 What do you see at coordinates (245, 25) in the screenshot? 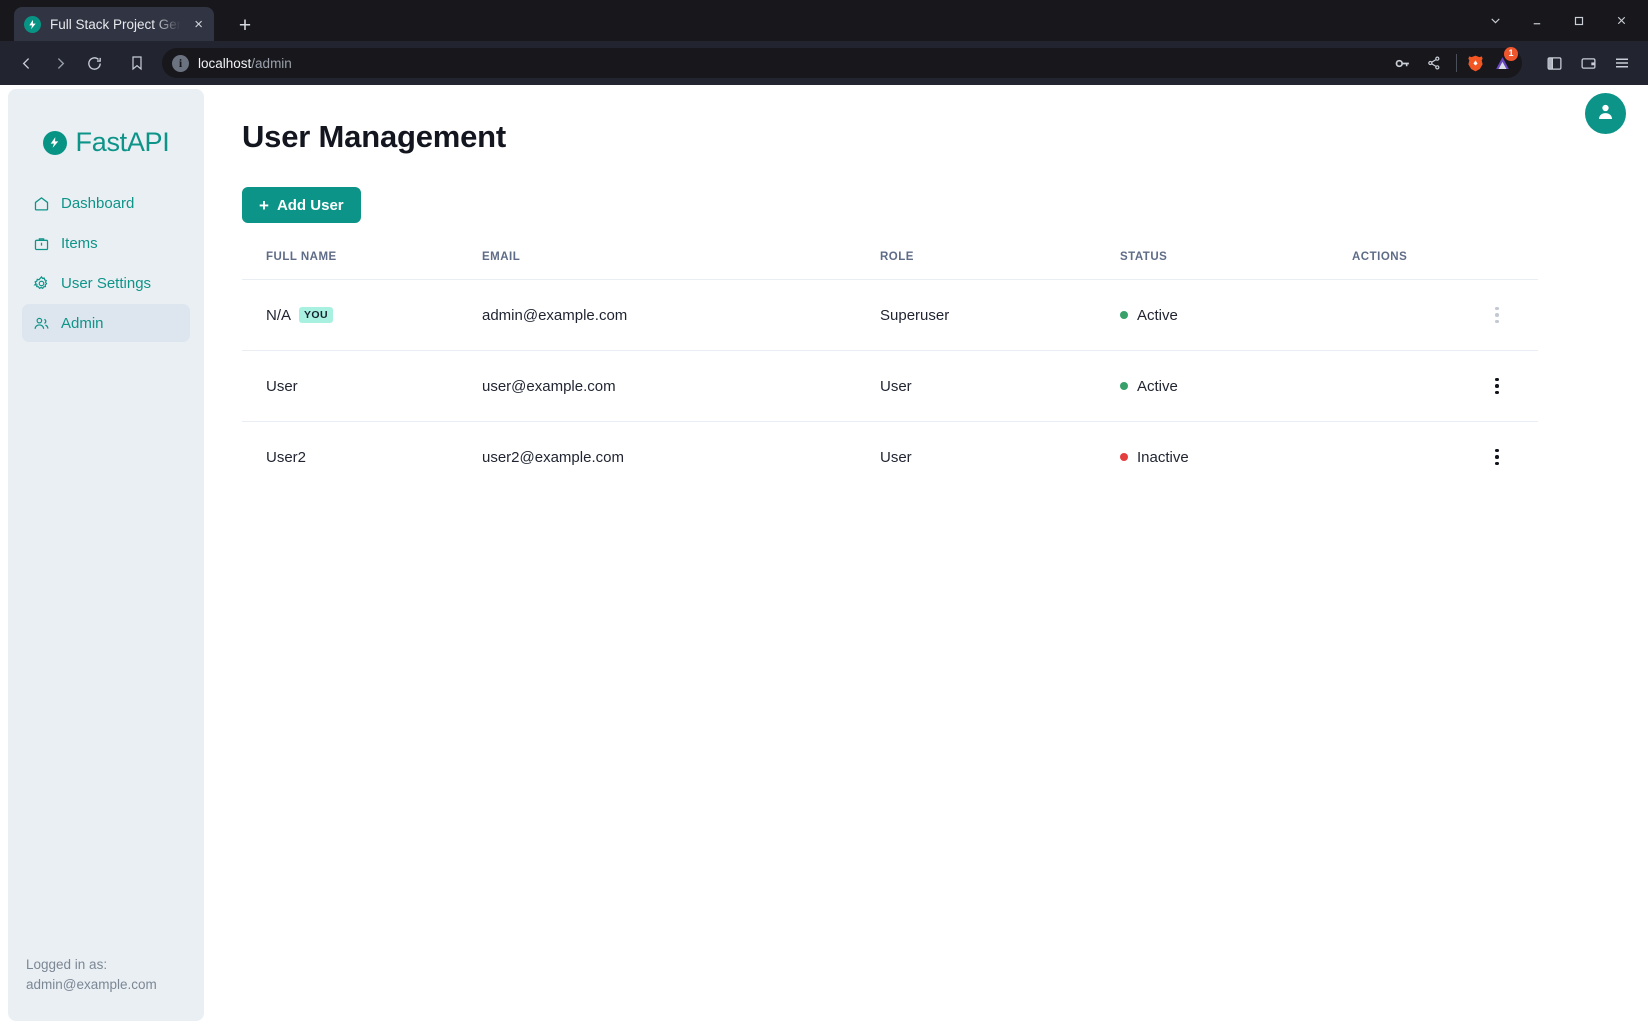
I see `new-tab-button: +` at bounding box center [245, 25].